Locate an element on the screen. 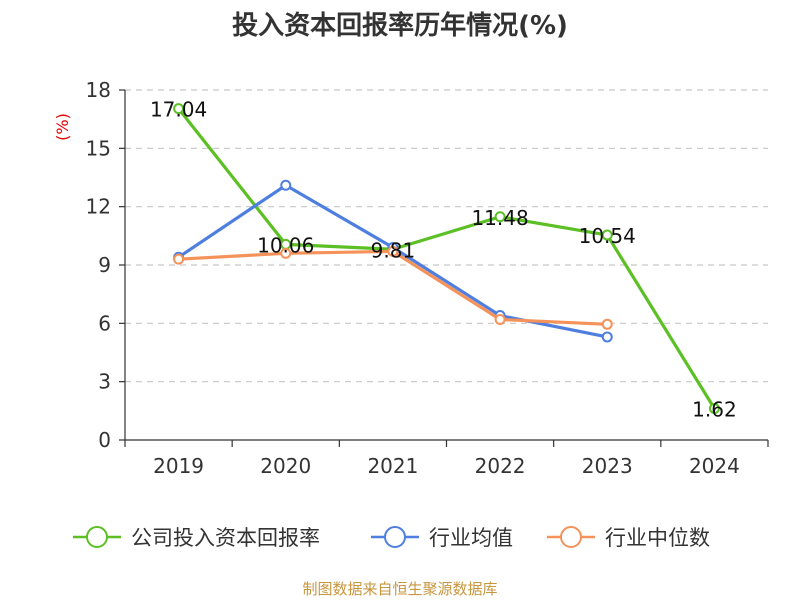 The width and height of the screenshot is (800, 600). x-tick-label: 2021 is located at coordinates (392, 466).